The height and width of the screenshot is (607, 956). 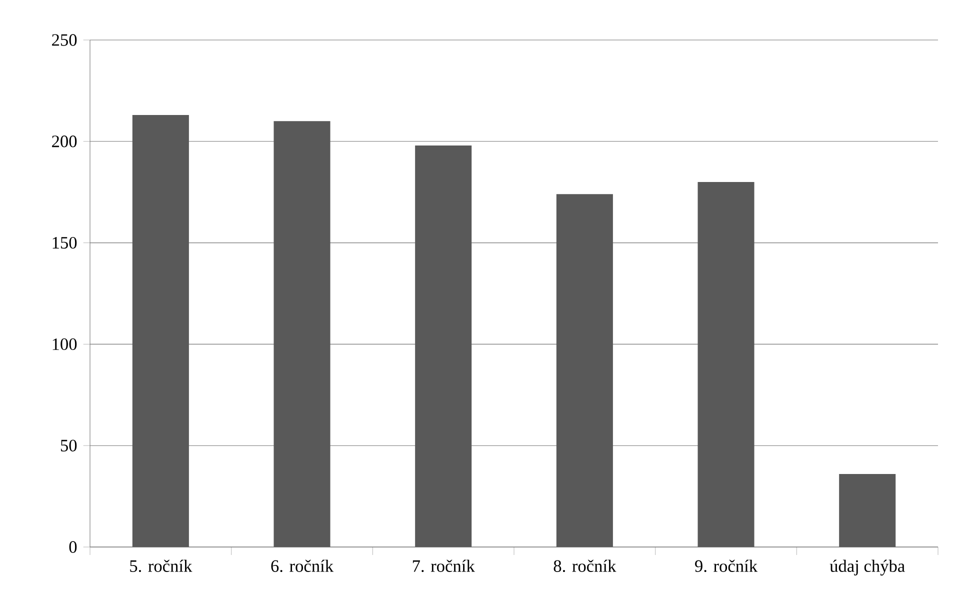 What do you see at coordinates (443, 566) in the screenshot?
I see `x-tick-label: 7. ročník` at bounding box center [443, 566].